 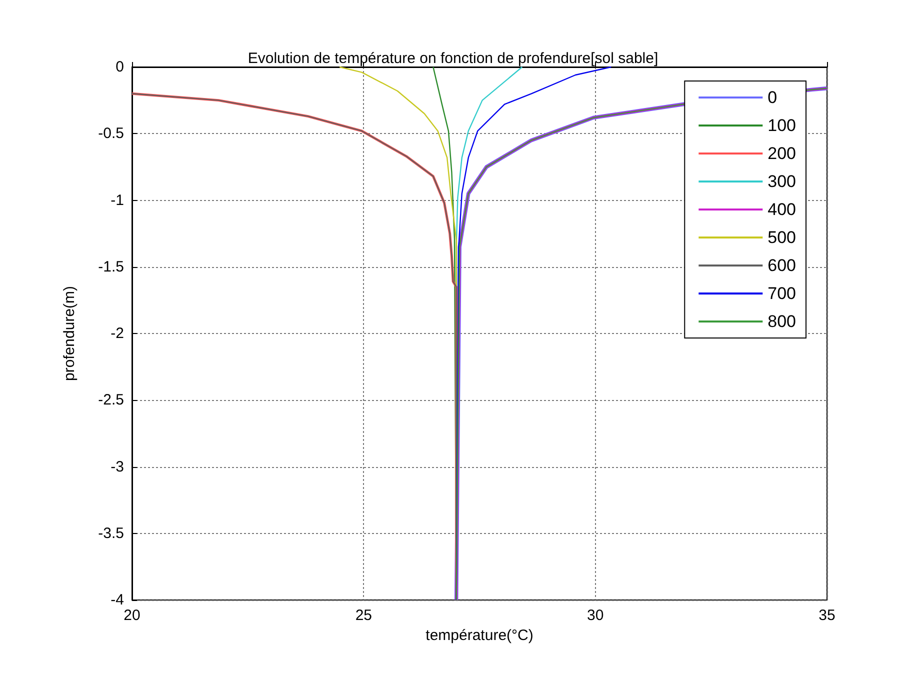 I want to click on x-tick-label: 30, so click(x=595, y=615).